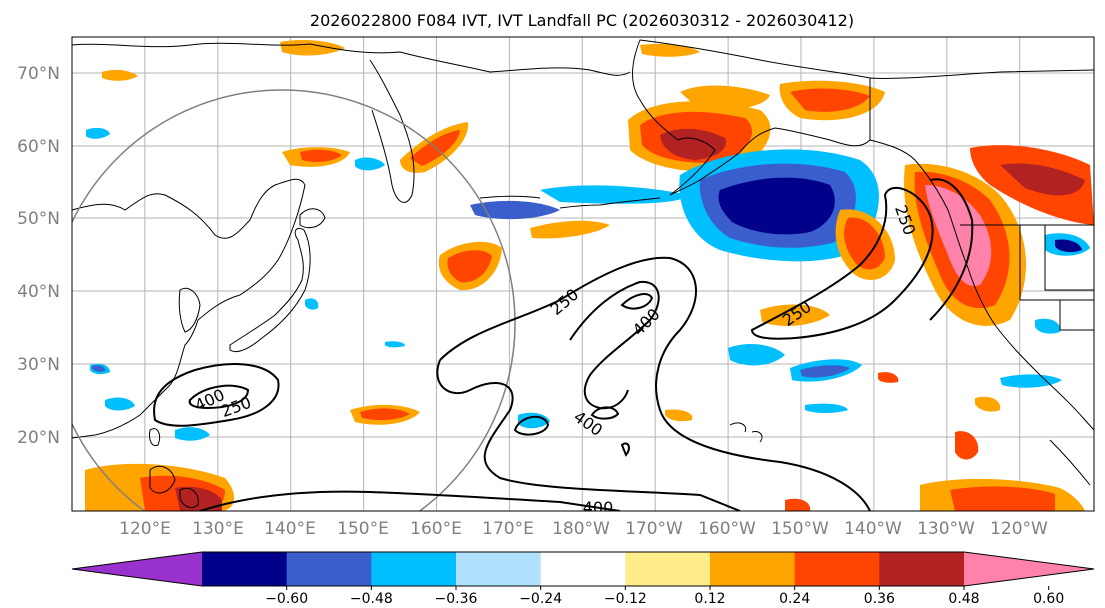 This screenshot has height=608, width=1105. What do you see at coordinates (286, 597) in the screenshot?
I see `colorbar-tick-label: −0.60` at bounding box center [286, 597].